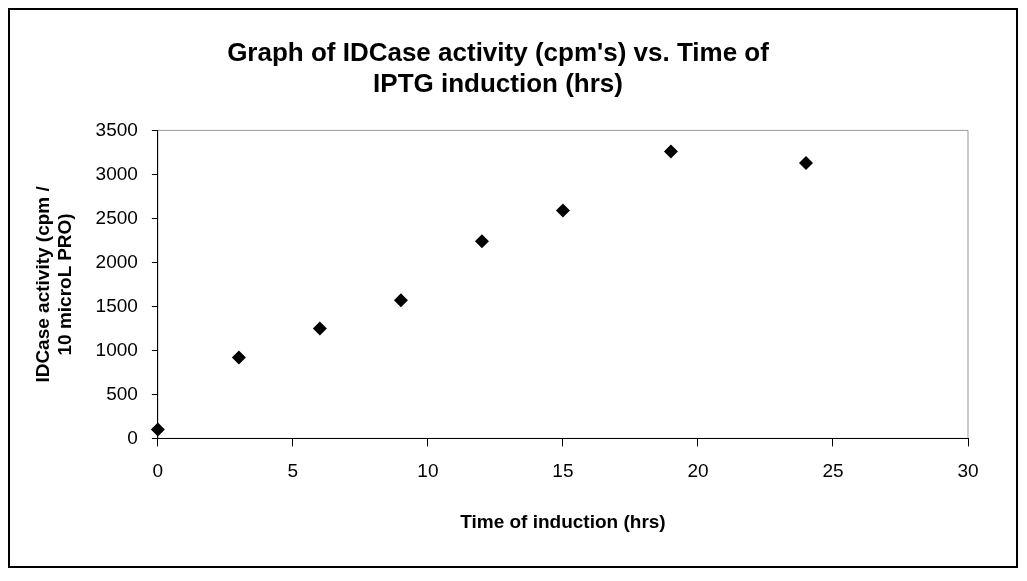  I want to click on y-tick-label: 2000, so click(116, 261).